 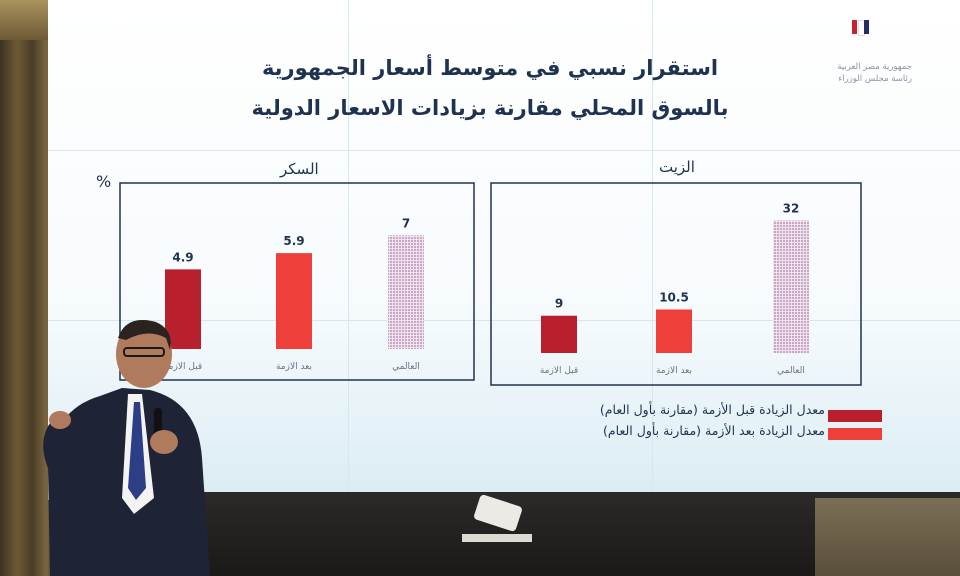 What do you see at coordinates (497, 518) in the screenshot?
I see `projector-icon` at bounding box center [497, 518].